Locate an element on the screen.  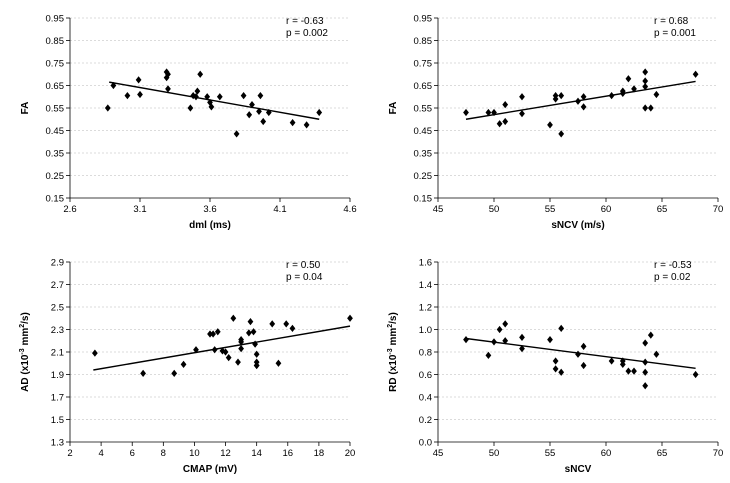
y-tick-label: 1.6 is located at coordinates (425, 262).